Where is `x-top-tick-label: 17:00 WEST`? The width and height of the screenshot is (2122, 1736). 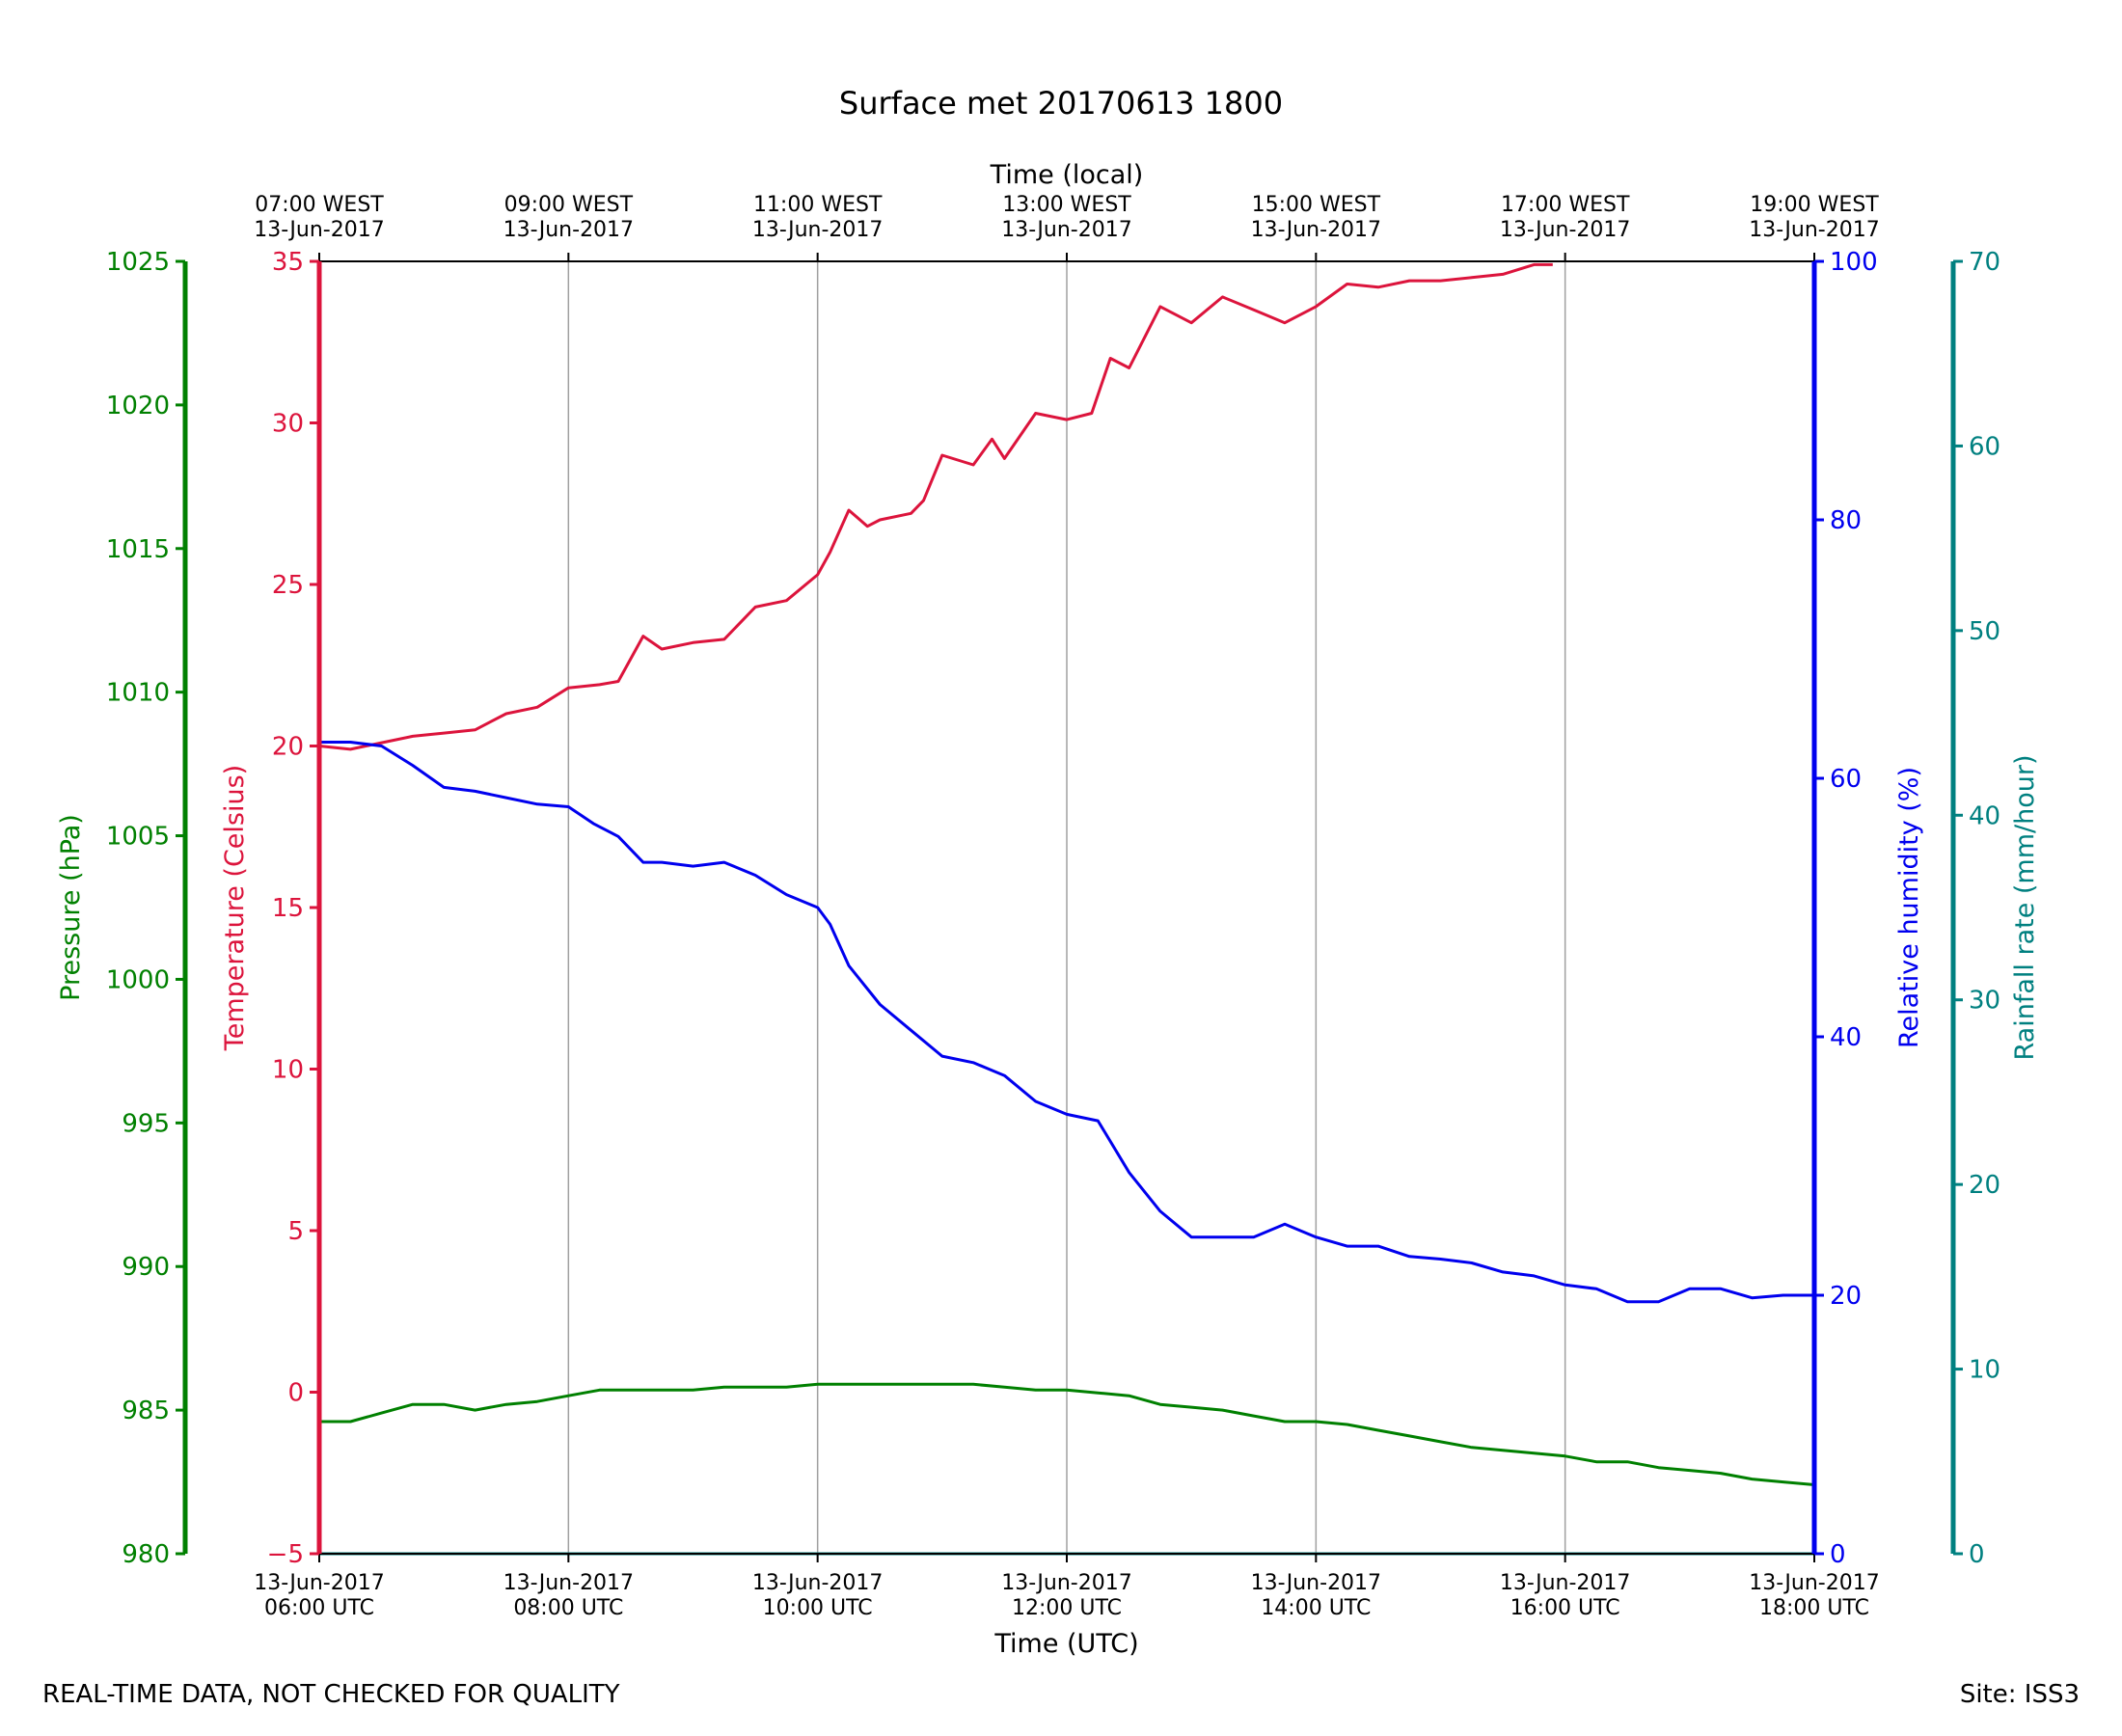 x-top-tick-label: 17:00 WEST is located at coordinates (1566, 205).